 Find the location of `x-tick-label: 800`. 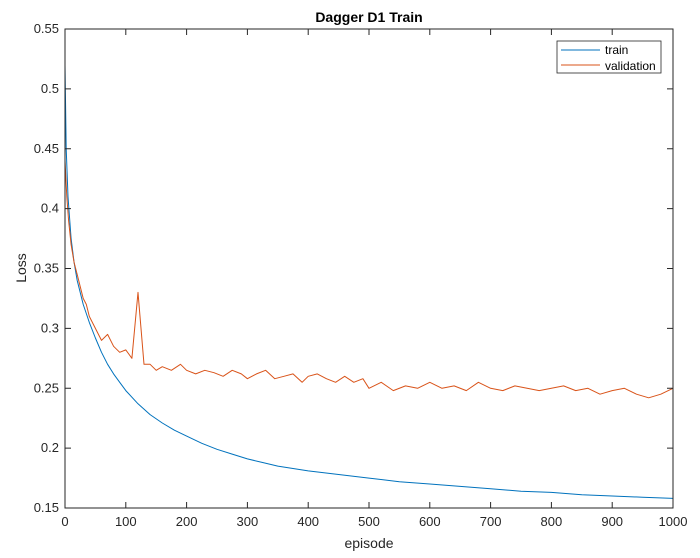

x-tick-label: 800 is located at coordinates (552, 521).